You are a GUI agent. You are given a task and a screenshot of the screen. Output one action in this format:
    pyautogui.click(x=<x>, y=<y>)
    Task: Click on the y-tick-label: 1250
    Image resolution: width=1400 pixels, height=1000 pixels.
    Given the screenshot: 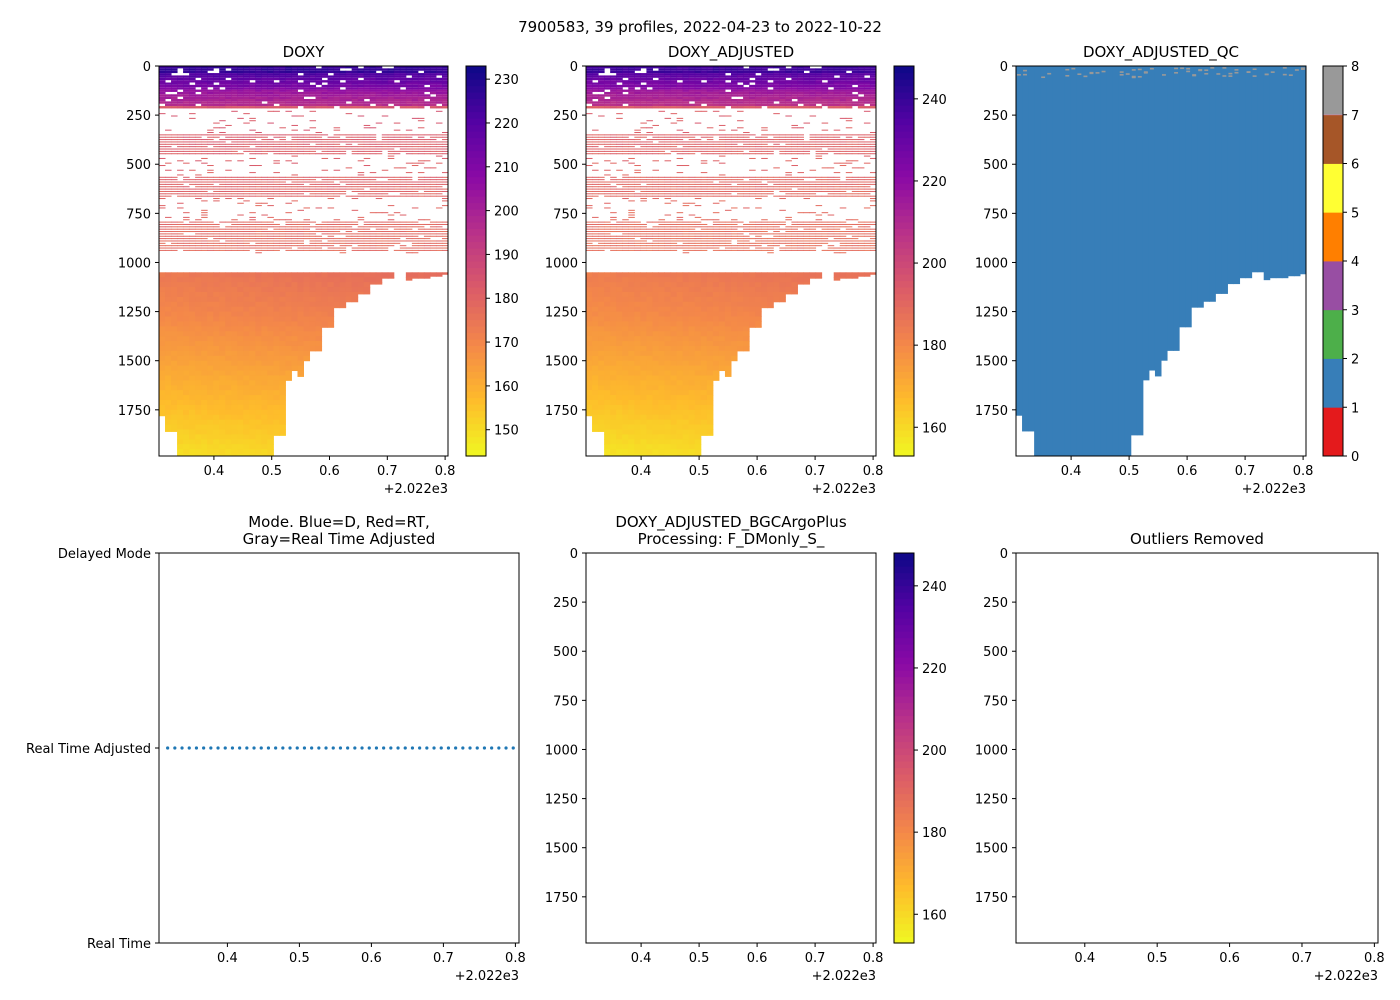 What is the action you would take?
    pyautogui.click(x=134, y=313)
    